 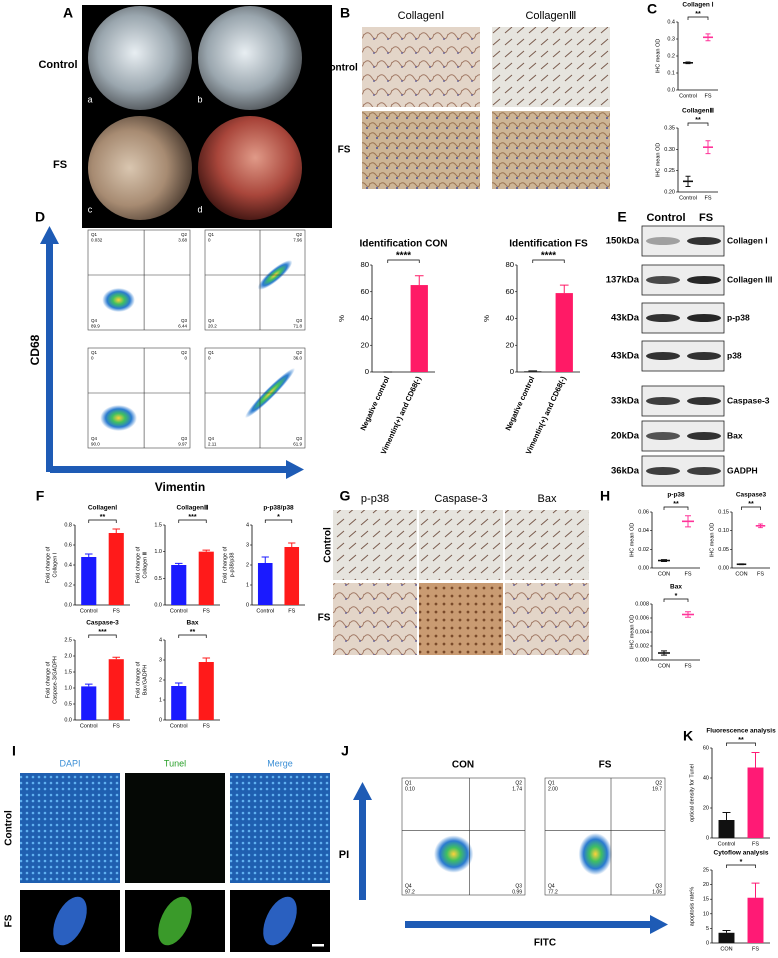 I want to click on panel-label: F, so click(x=40, y=496).